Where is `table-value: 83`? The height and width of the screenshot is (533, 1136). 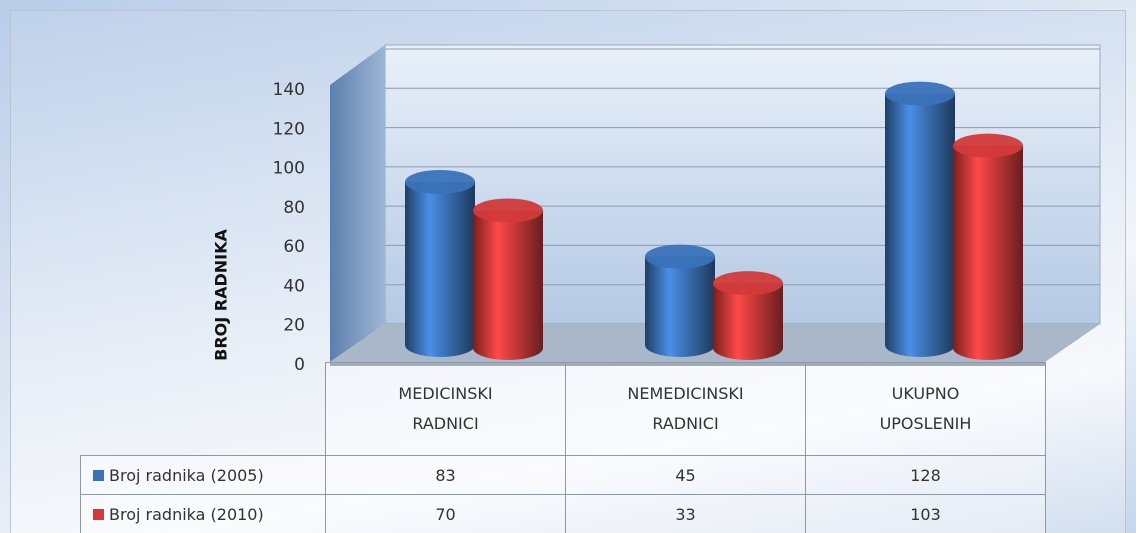
table-value: 83 is located at coordinates (445, 475).